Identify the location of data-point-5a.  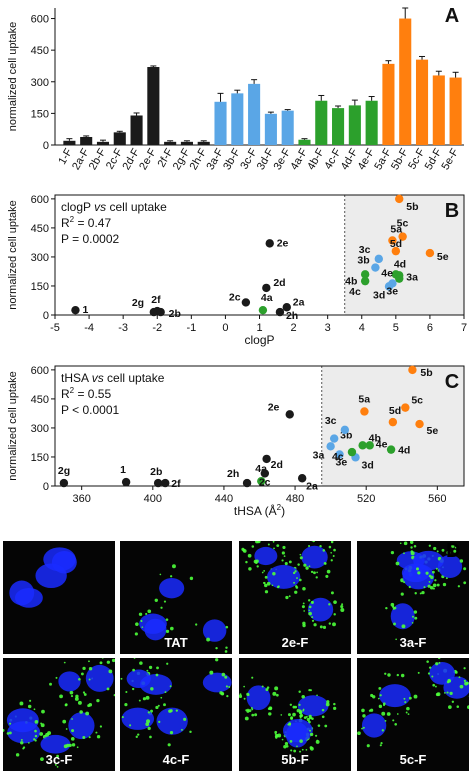
(364, 411).